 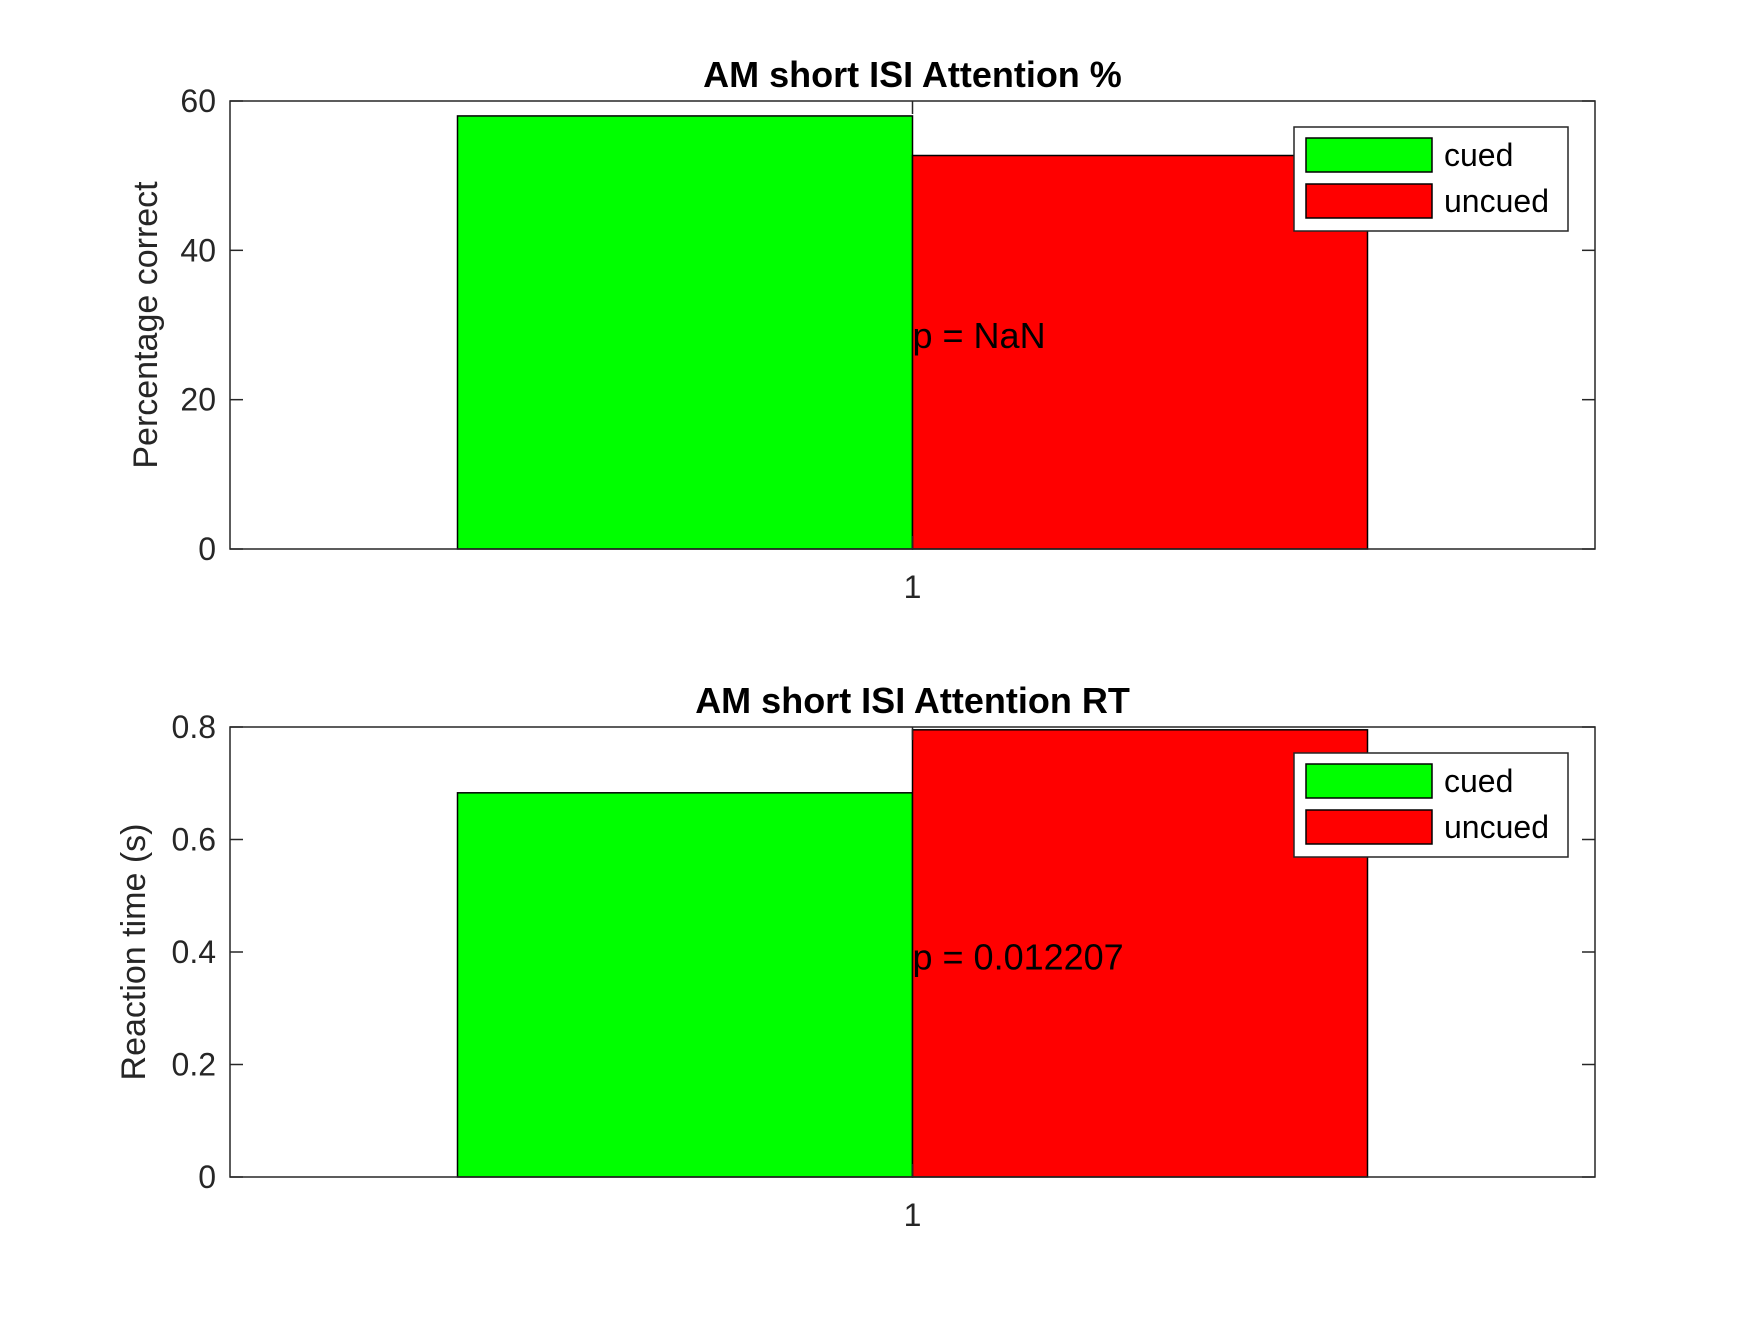 I want to click on chart-title: AM short ISI Attention RT, so click(x=912, y=700).